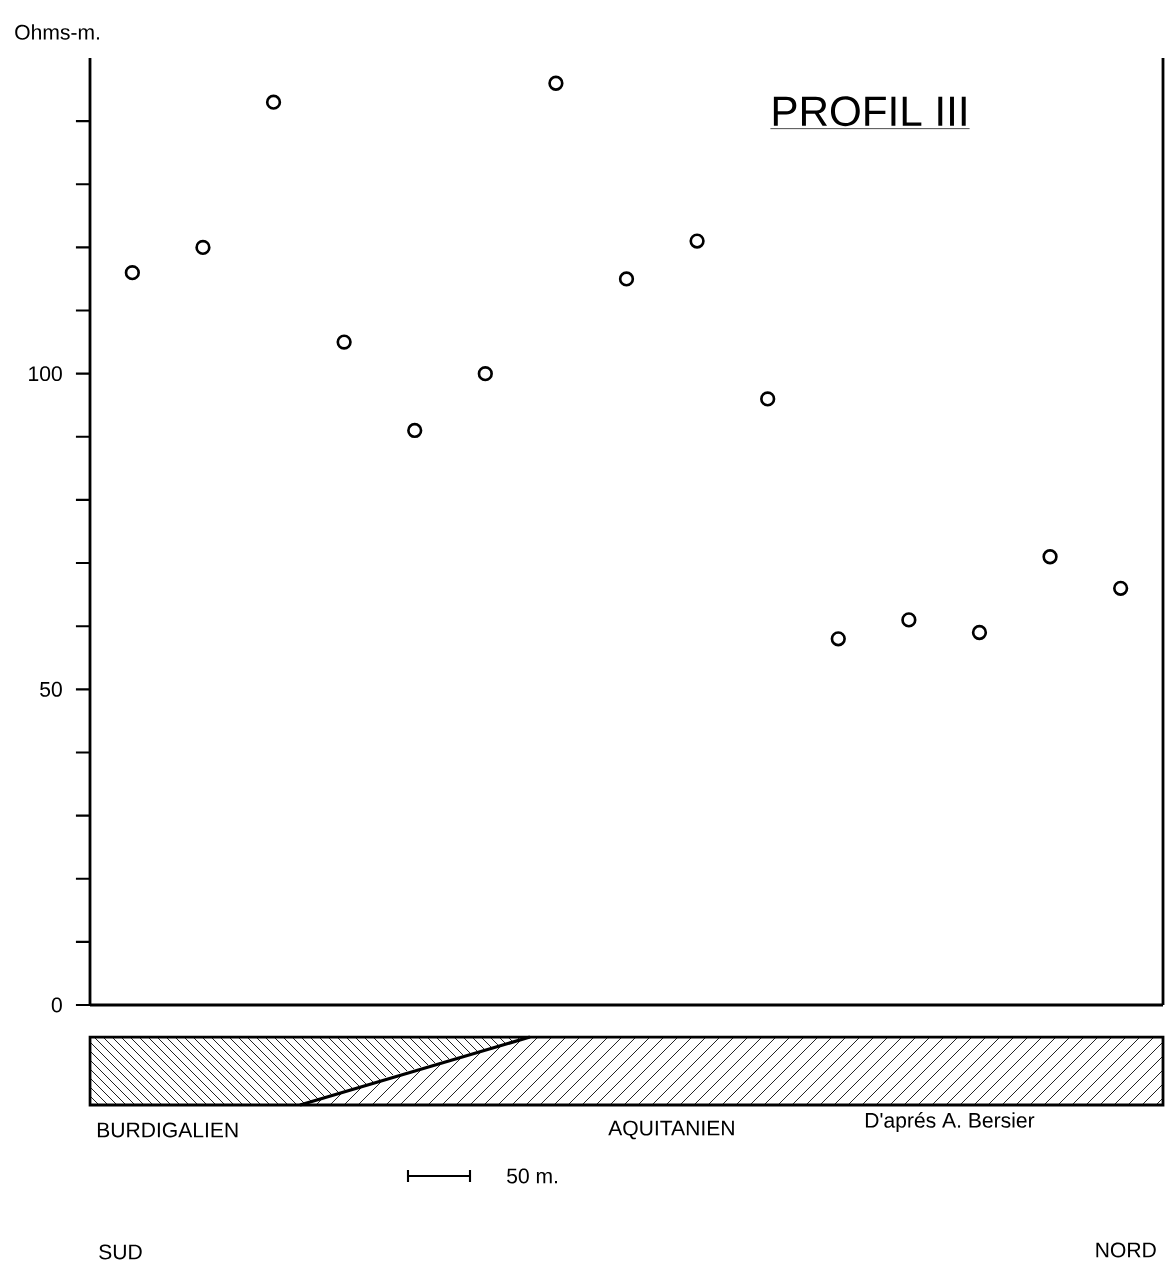  I want to click on text: 50 m., so click(532, 1176).